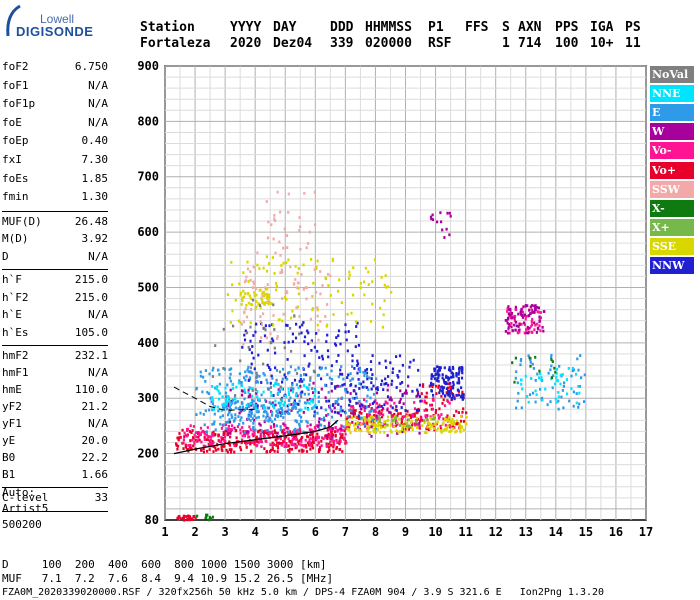 The height and width of the screenshot is (600, 700). What do you see at coordinates (379, 421) in the screenshot?
I see `echo-point-x` at bounding box center [379, 421].